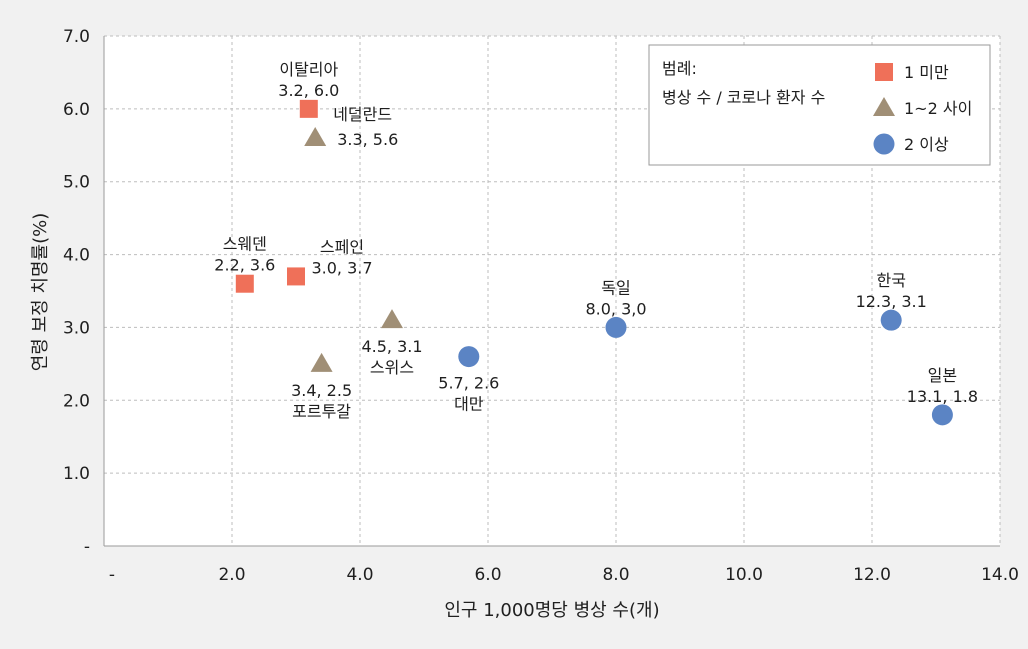 The height and width of the screenshot is (649, 1028). I want to click on x-tick-label: 4.0, so click(359, 575).